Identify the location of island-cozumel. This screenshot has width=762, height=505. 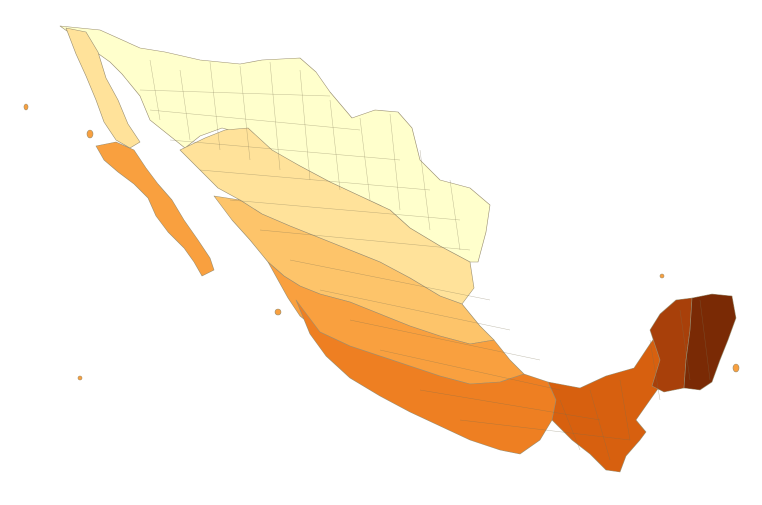
(736, 368).